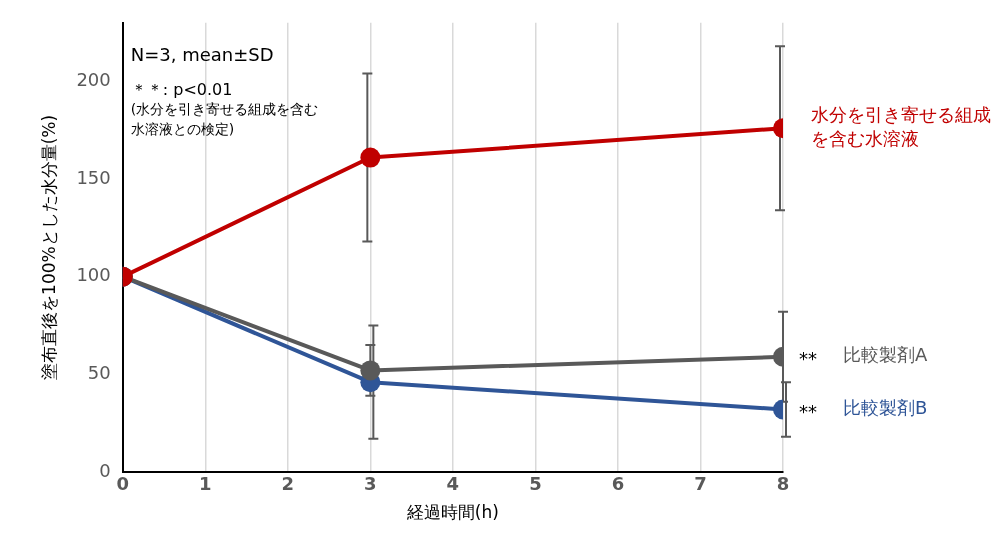 This screenshot has height=534, width=1007. Describe the element at coordinates (618, 484) in the screenshot. I see `x-tick-label: 6` at that location.